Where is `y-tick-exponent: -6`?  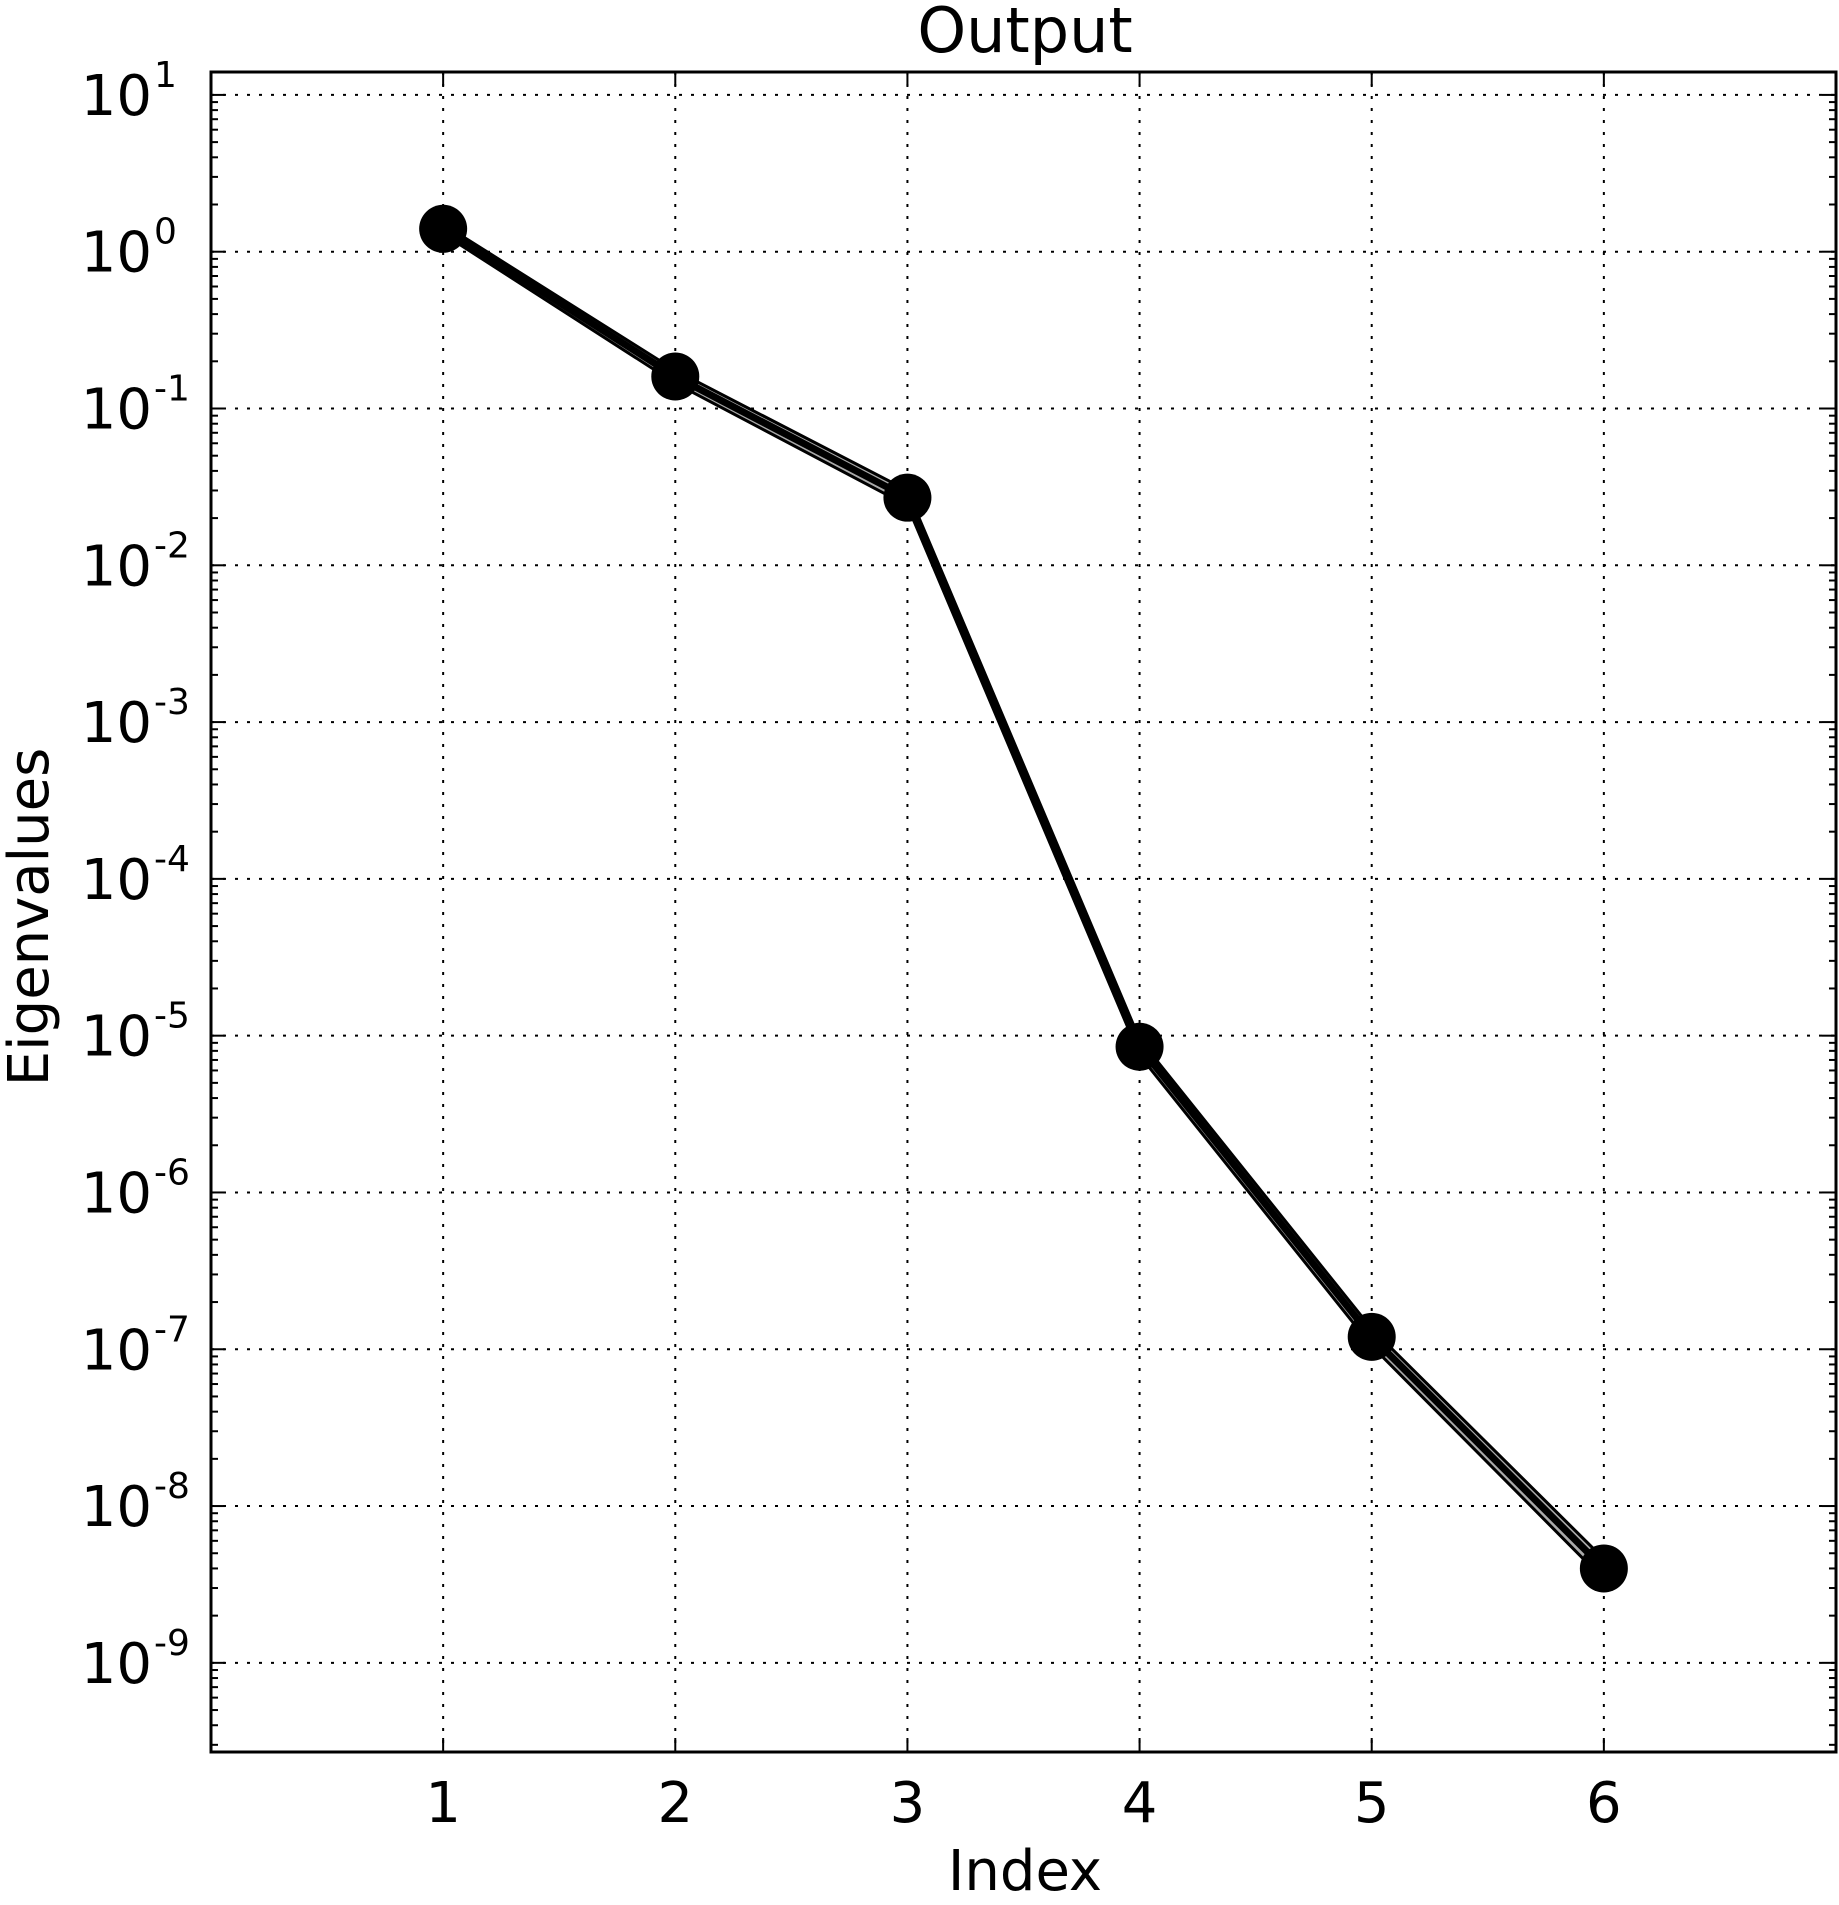 y-tick-exponent: -6 is located at coordinates (172, 1172).